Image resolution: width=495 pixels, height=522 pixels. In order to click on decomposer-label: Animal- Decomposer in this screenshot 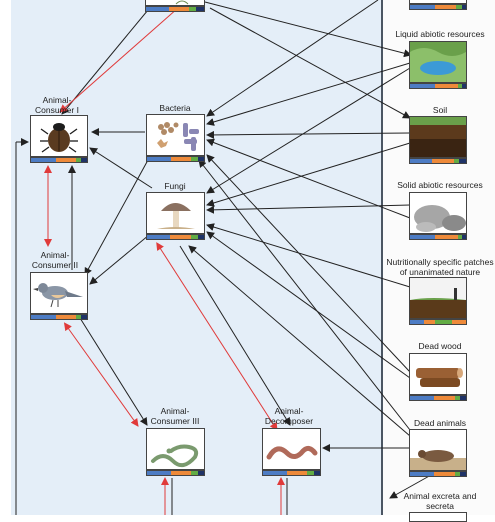, I will do `click(289, 416)`.